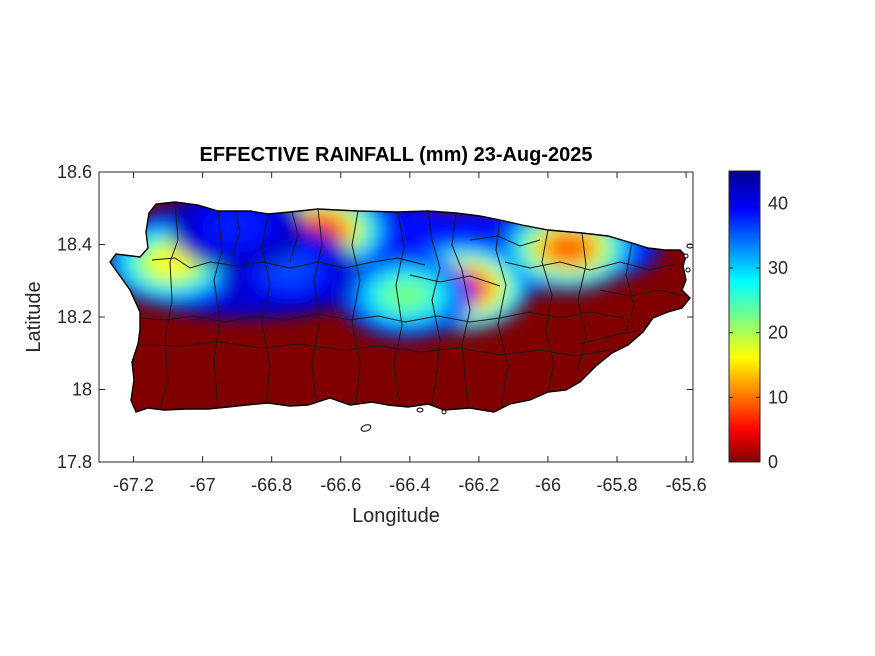 The width and height of the screenshot is (875, 656). What do you see at coordinates (548, 485) in the screenshot?
I see `x-tick-label: -66` at bounding box center [548, 485].